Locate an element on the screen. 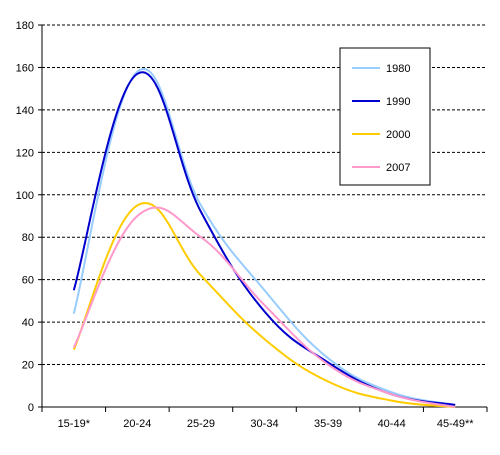 The width and height of the screenshot is (500, 455). y-tick-label: 60 is located at coordinates (28, 281).